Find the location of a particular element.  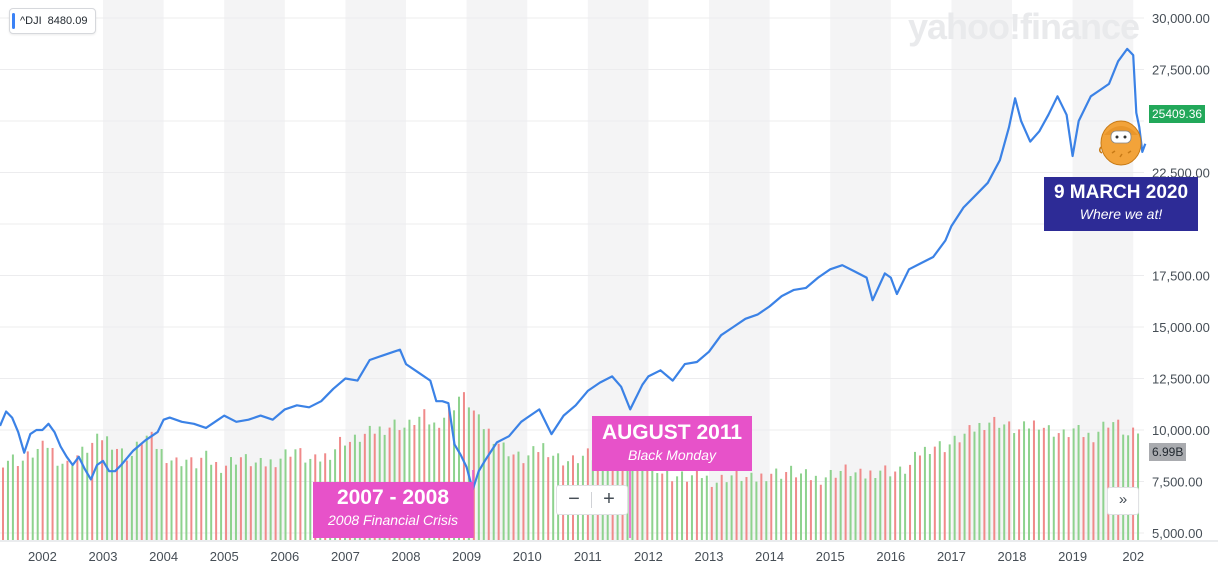

y-tick-label: 27,500.00 is located at coordinates (1181, 70).